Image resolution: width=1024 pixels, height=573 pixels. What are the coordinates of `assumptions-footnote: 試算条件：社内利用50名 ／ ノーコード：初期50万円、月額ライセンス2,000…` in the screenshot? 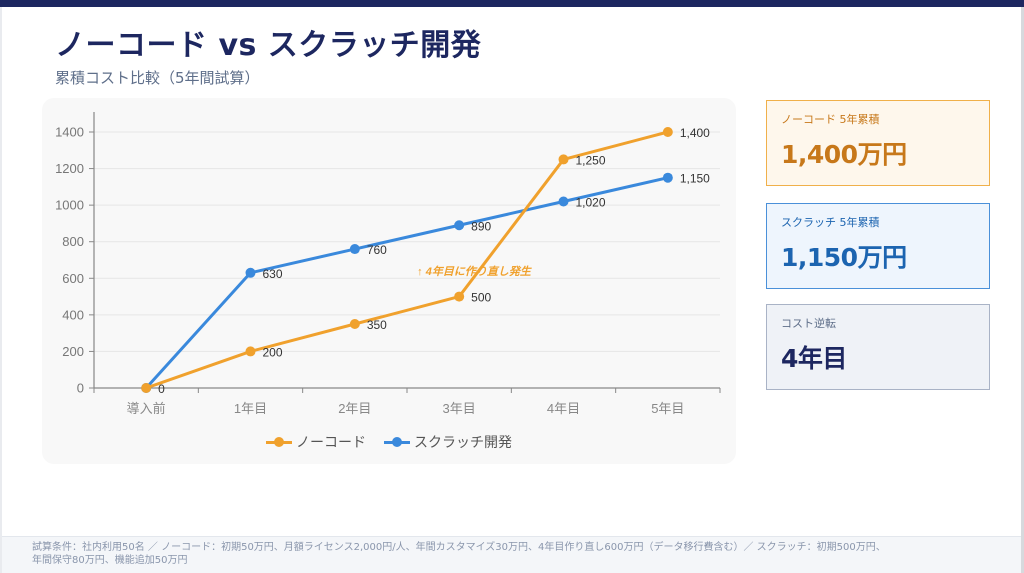 It's located at (511, 554).